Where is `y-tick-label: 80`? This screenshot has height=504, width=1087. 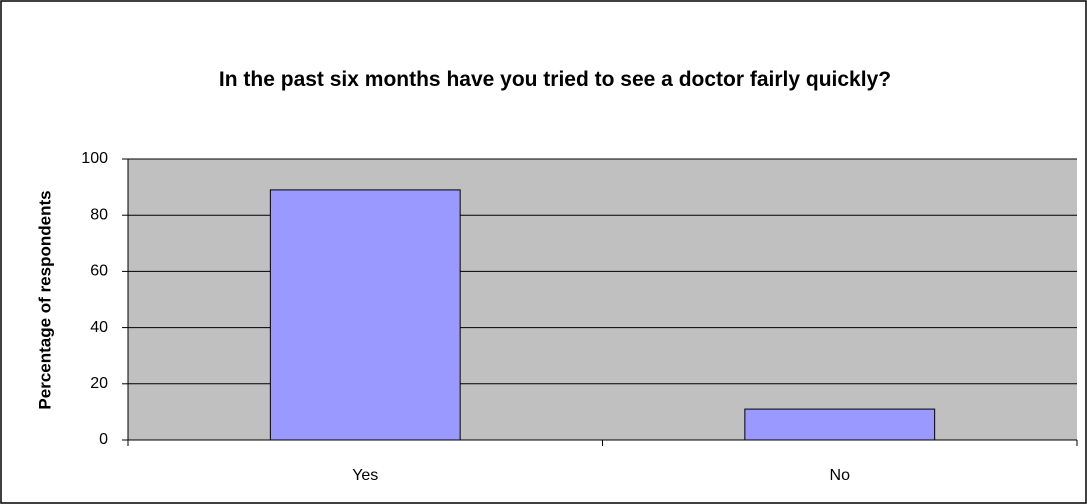 y-tick-label: 80 is located at coordinates (99, 214).